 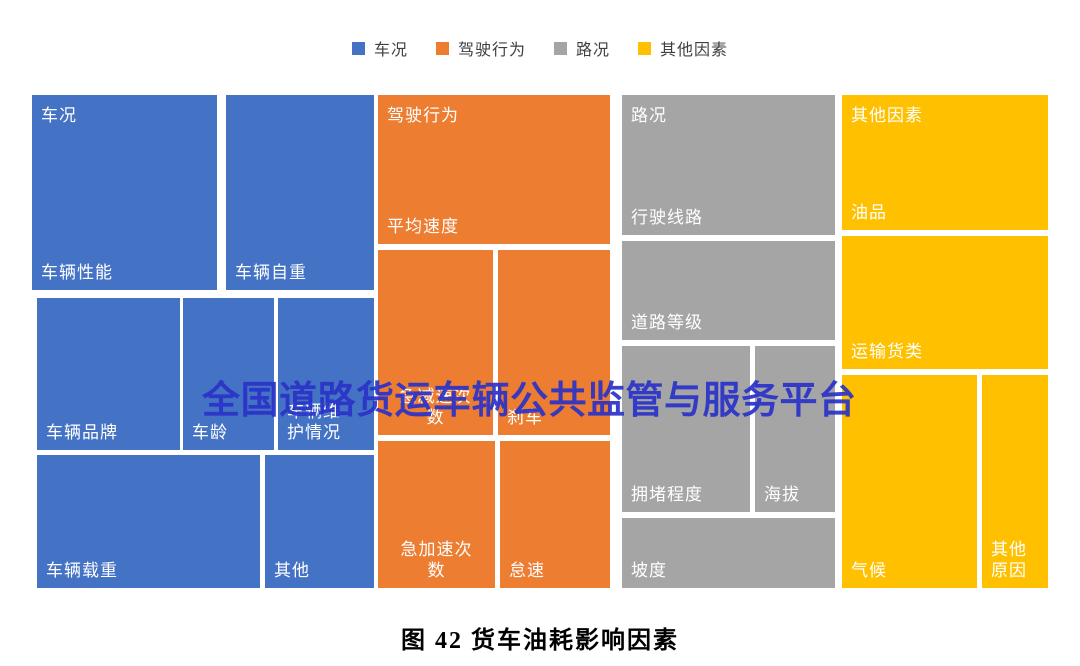 I want to click on block-label-slope: 坡度, so click(x=649, y=570).